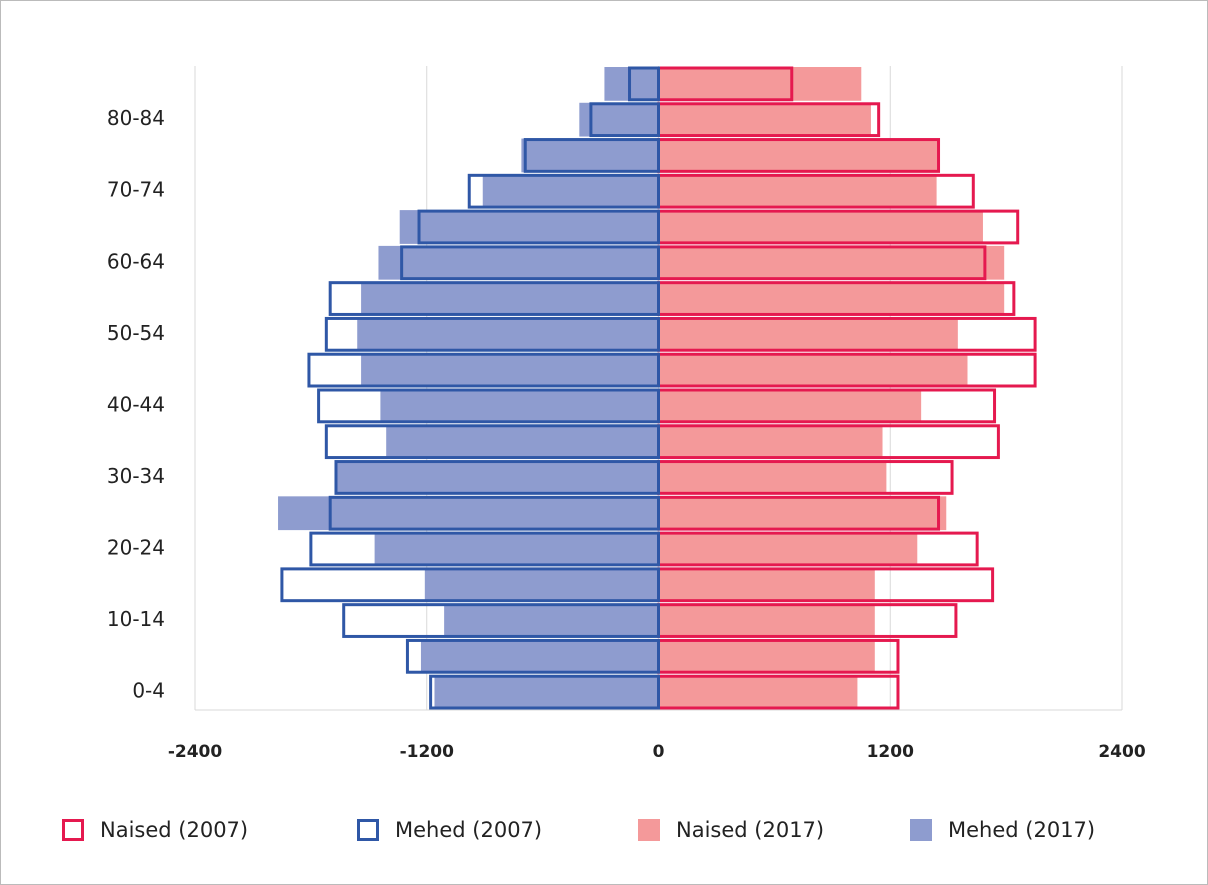  I want to click on y-tick-label: 0-4, so click(148, 691).